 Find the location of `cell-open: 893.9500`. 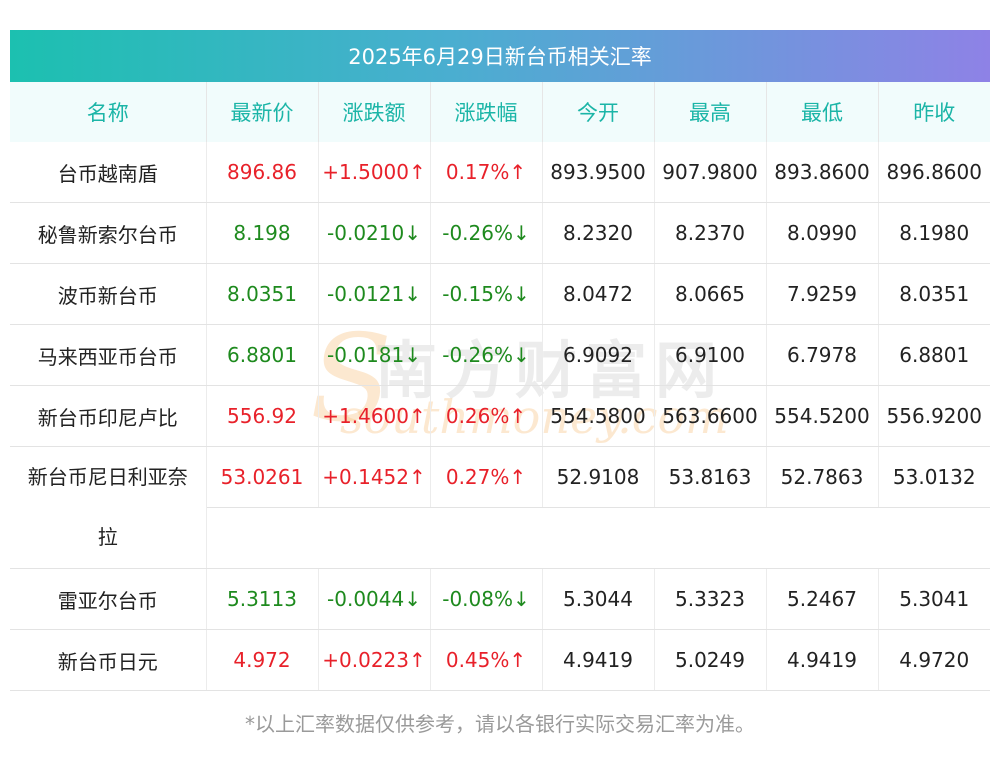

cell-open: 893.9500 is located at coordinates (598, 172).